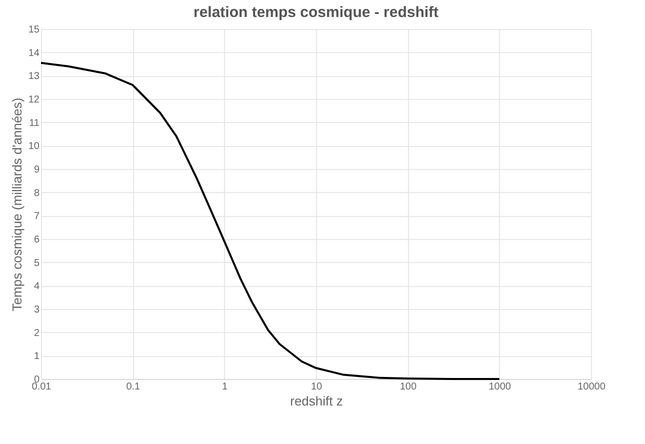 This screenshot has width=645, height=444. What do you see at coordinates (408, 387) in the screenshot?
I see `x-tick-label: 100` at bounding box center [408, 387].